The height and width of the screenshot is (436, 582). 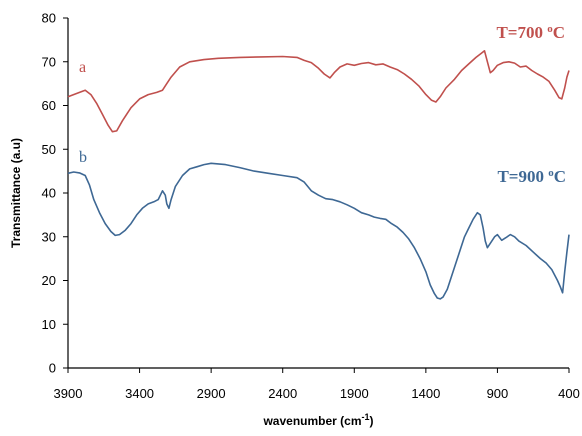 What do you see at coordinates (49, 236) in the screenshot?
I see `y-tick-label: 30` at bounding box center [49, 236].